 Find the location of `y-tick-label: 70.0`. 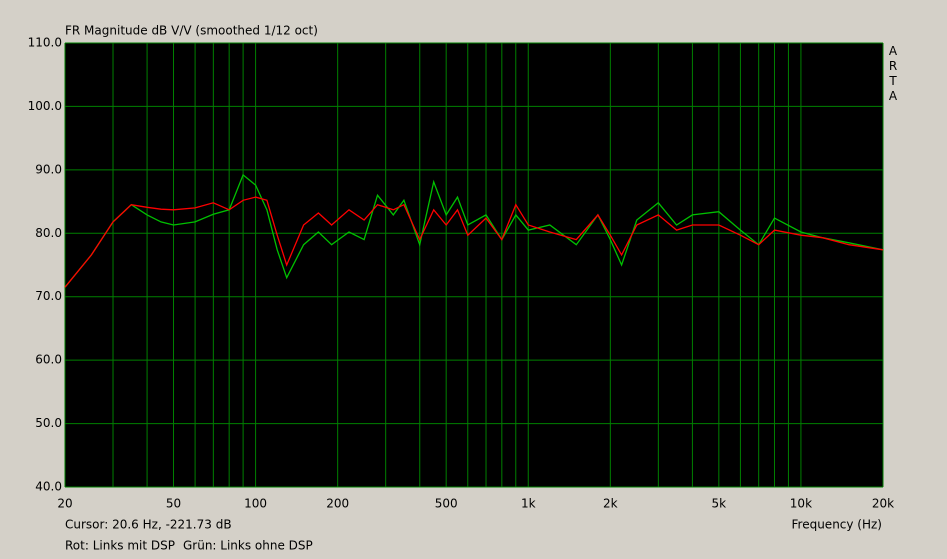

y-tick-label: 70.0 is located at coordinates (48, 296).